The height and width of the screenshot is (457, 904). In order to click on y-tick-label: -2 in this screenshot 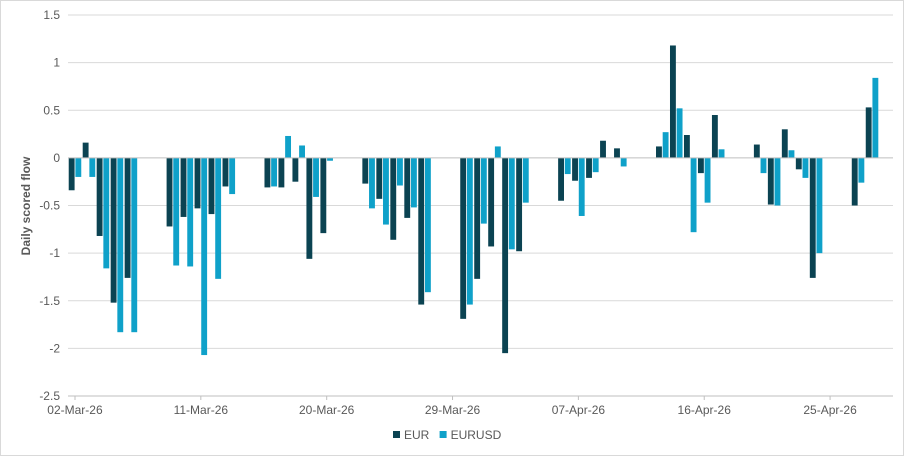, I will do `click(54, 348)`.